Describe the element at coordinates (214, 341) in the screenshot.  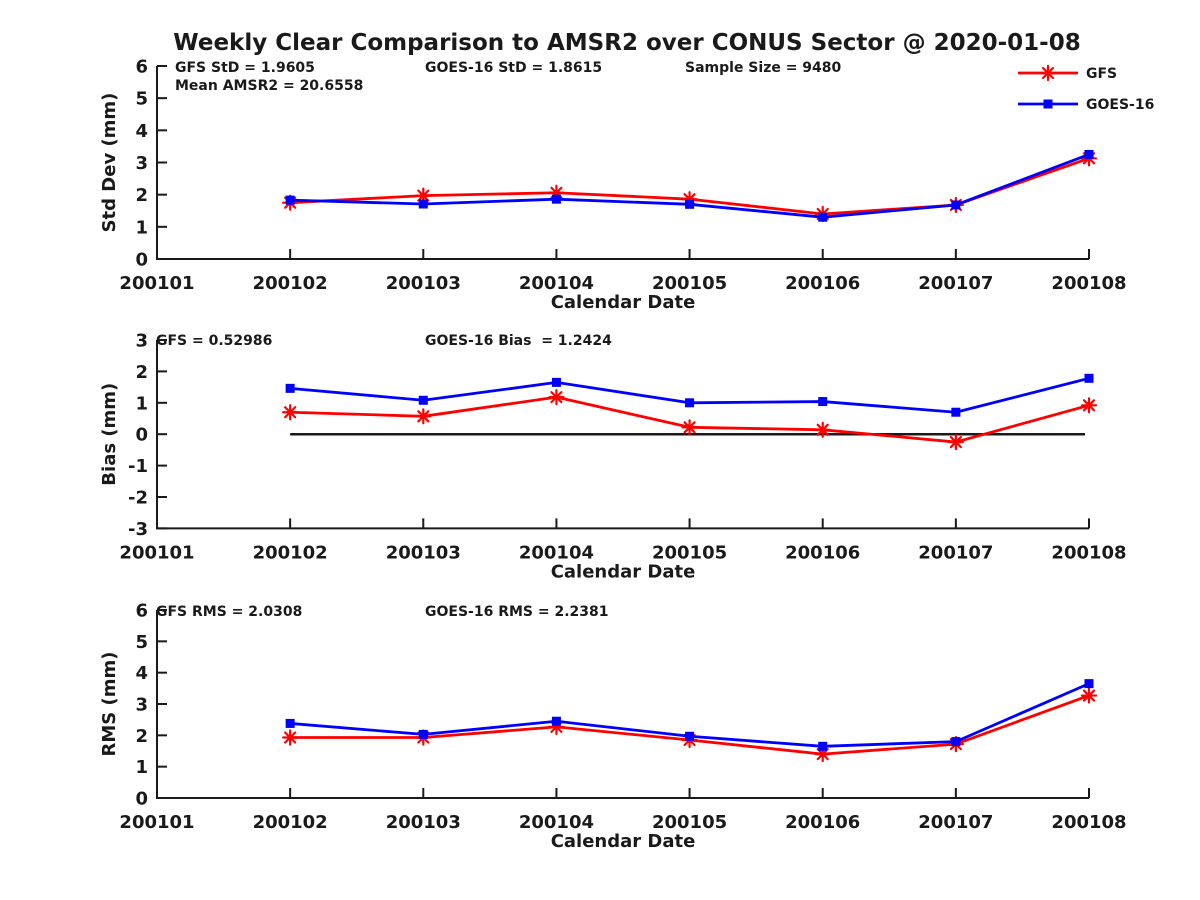
I see `annotation: GFS = 0.52986` at that location.